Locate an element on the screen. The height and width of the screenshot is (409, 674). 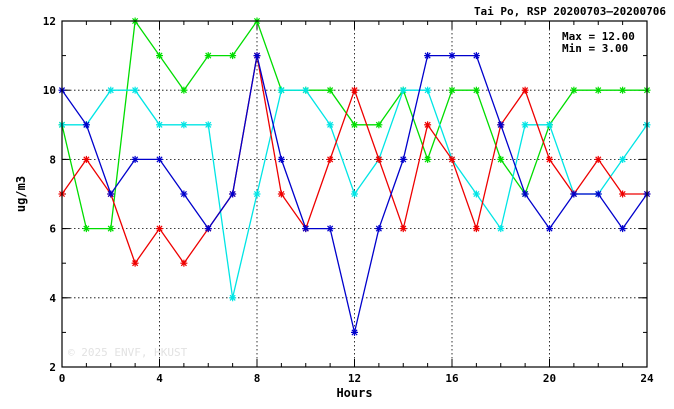
y-tick-label: 4 is located at coordinates (52, 298).